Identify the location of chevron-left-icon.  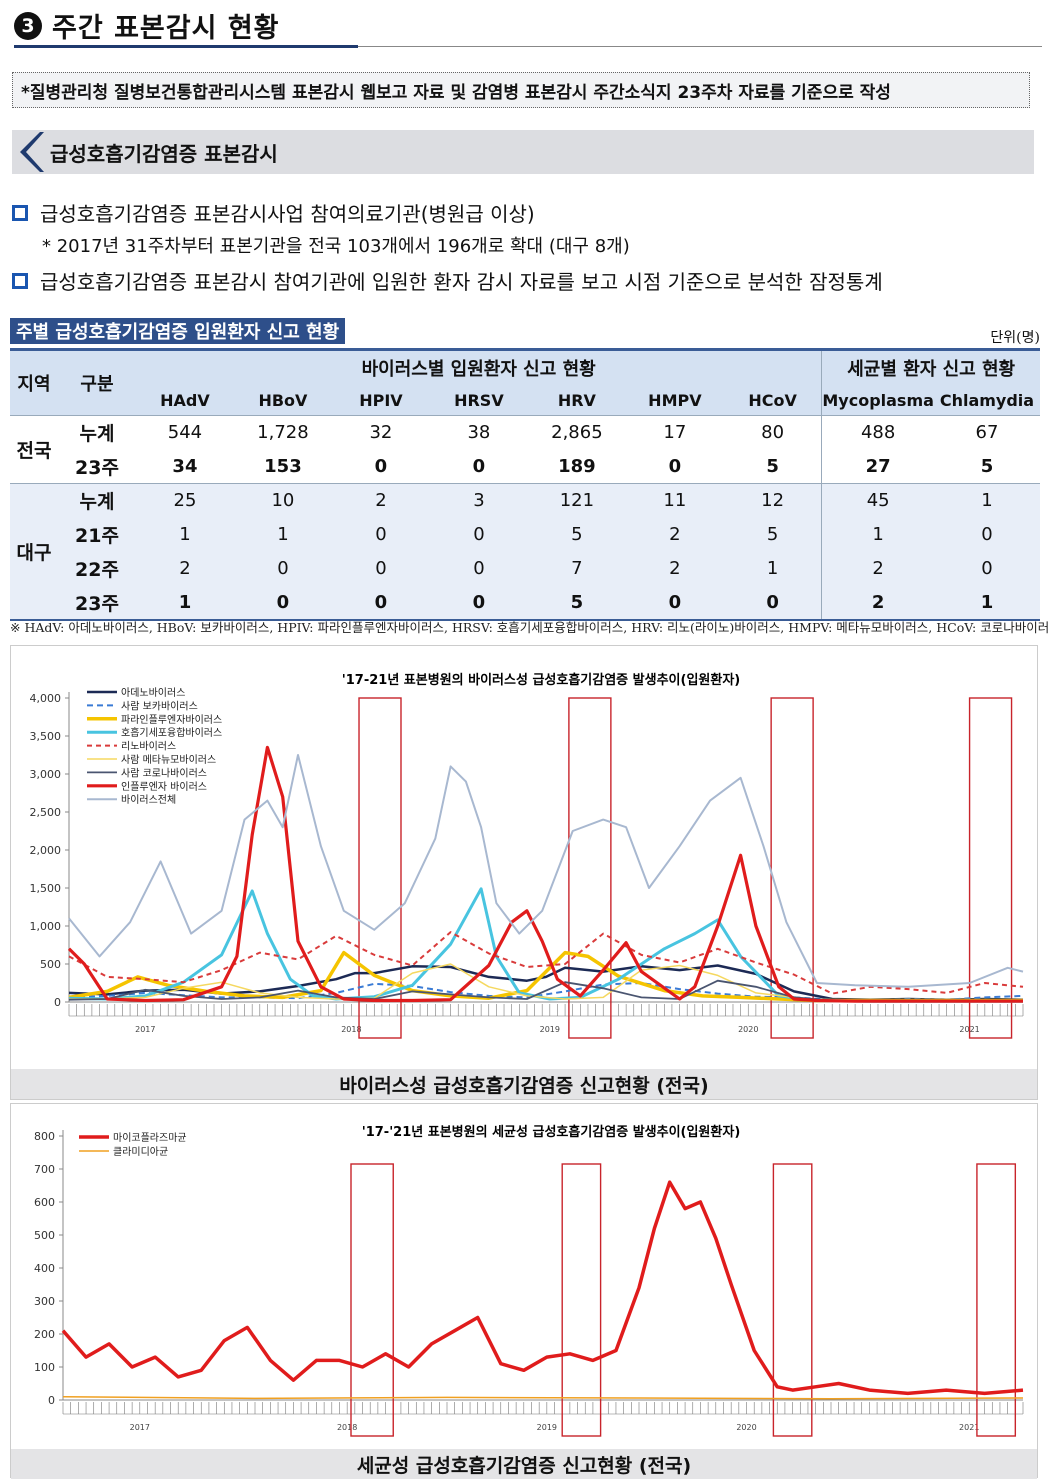
(29, 152).